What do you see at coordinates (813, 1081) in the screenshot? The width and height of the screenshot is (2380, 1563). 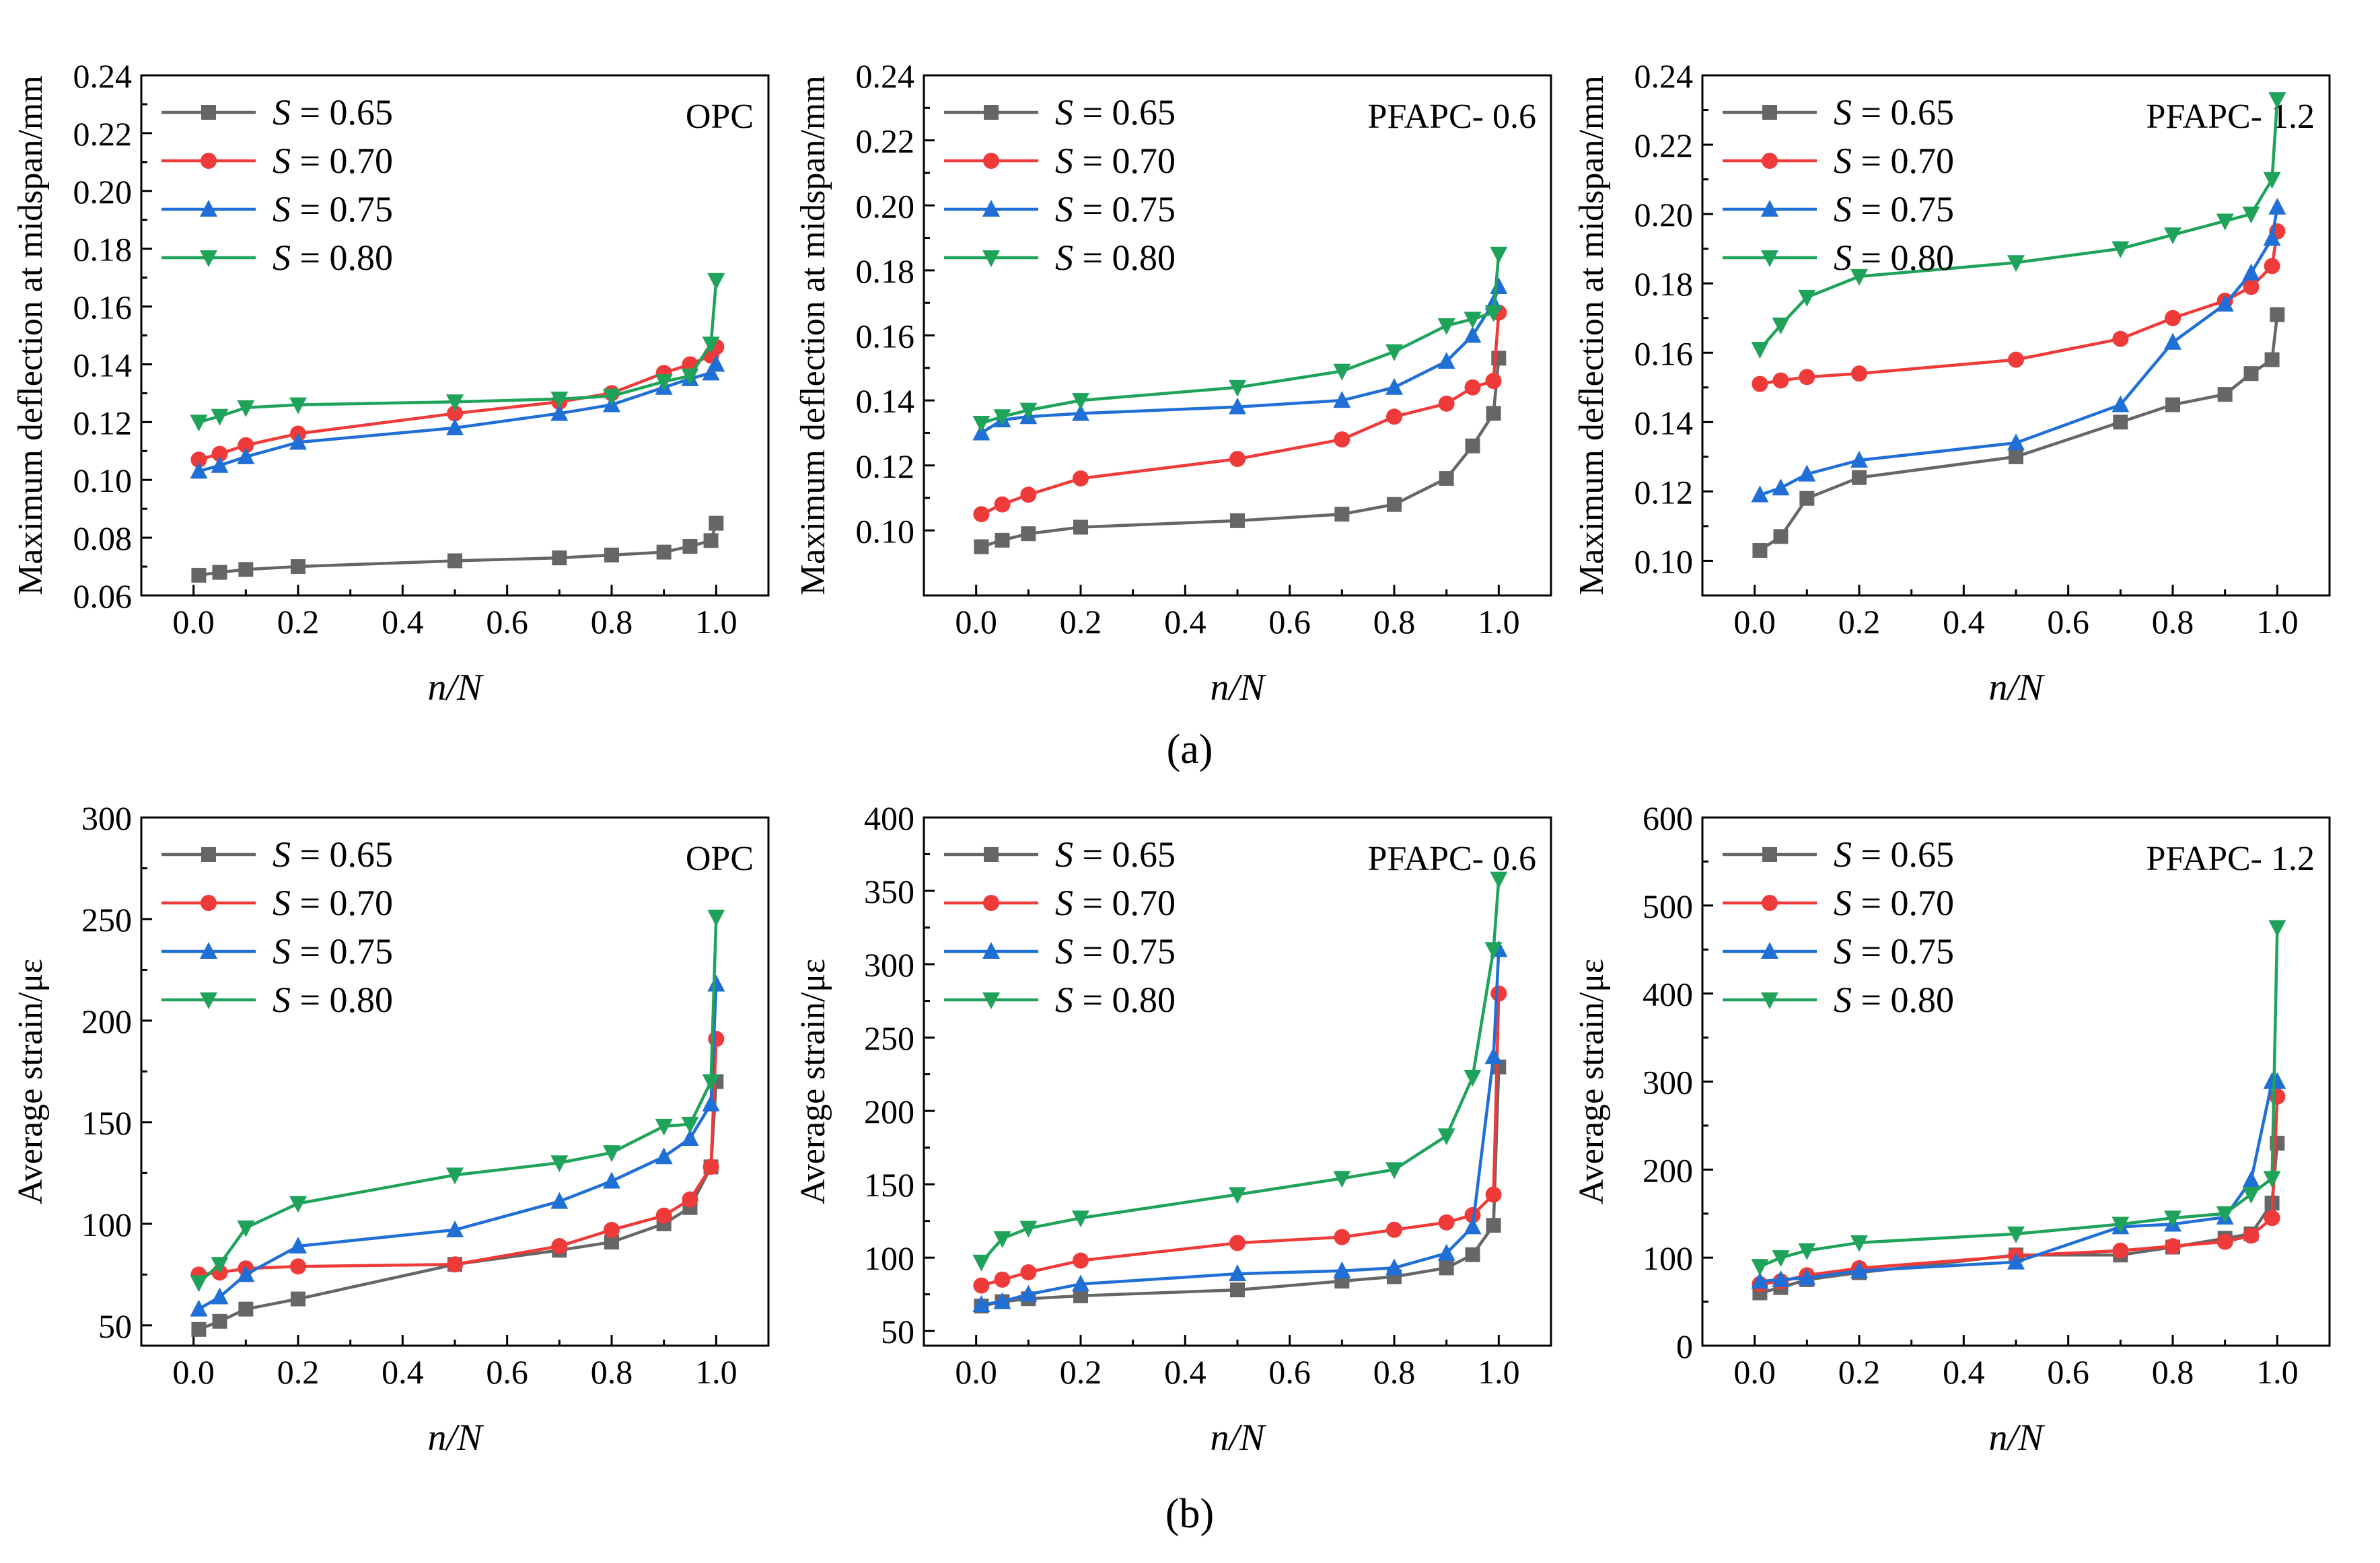 I see `y-axis-label: Average strain/με` at bounding box center [813, 1081].